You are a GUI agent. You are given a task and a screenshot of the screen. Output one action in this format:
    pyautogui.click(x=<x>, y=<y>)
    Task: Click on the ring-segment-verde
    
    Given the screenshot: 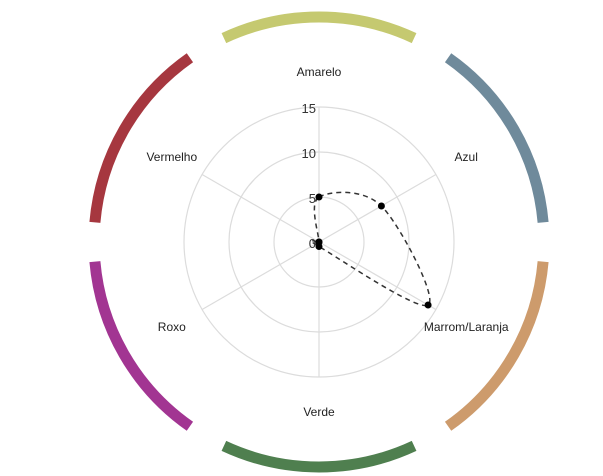 What is the action you would take?
    pyautogui.click(x=319, y=456)
    